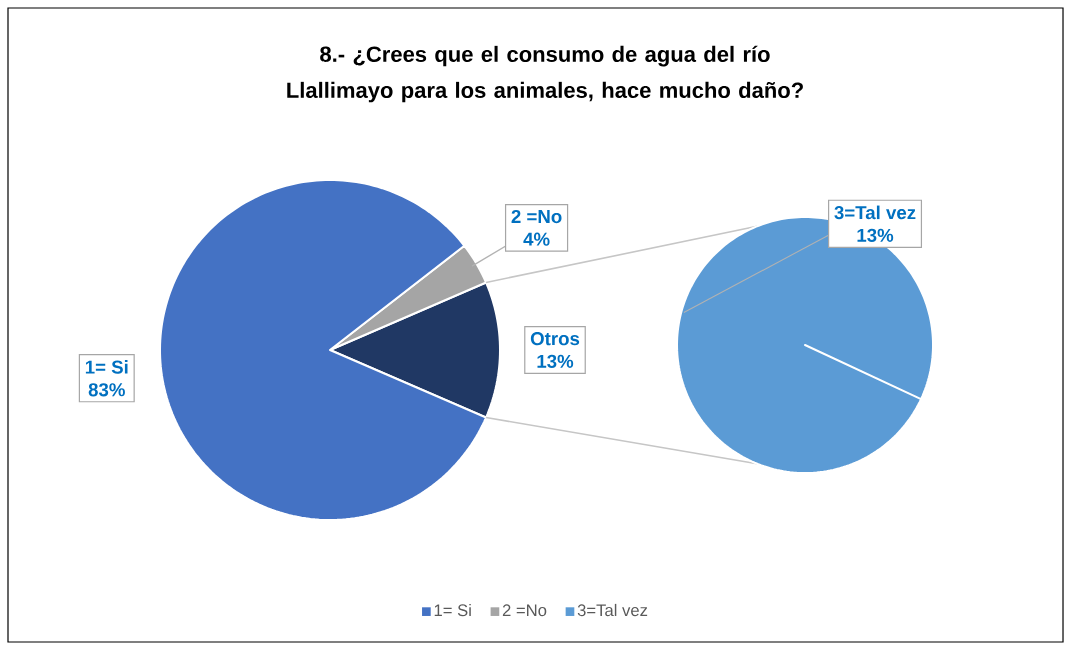 Image resolution: width=1071 pixels, height=650 pixels. What do you see at coordinates (106, 390) in the screenshot?
I see `data-label: 83%` at bounding box center [106, 390].